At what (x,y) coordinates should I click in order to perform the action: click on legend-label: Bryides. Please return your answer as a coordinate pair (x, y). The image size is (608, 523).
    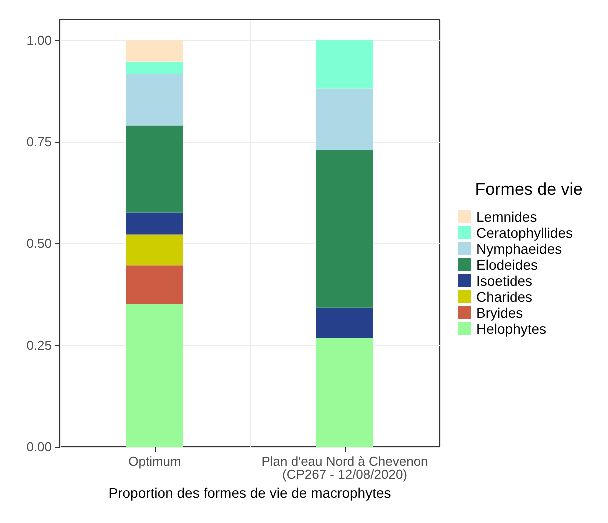
    Looking at the image, I should click on (500, 313).